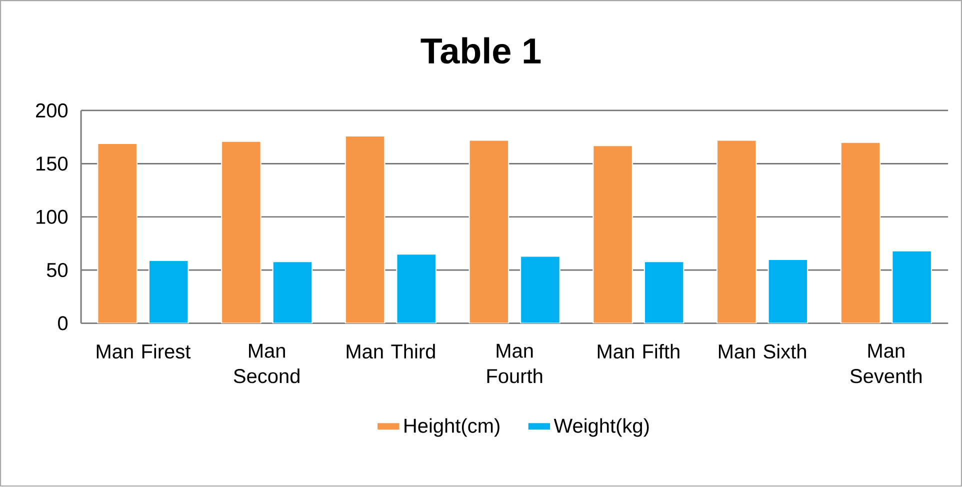  What do you see at coordinates (601, 428) in the screenshot?
I see `legend-label: Weight(kg)` at bounding box center [601, 428].